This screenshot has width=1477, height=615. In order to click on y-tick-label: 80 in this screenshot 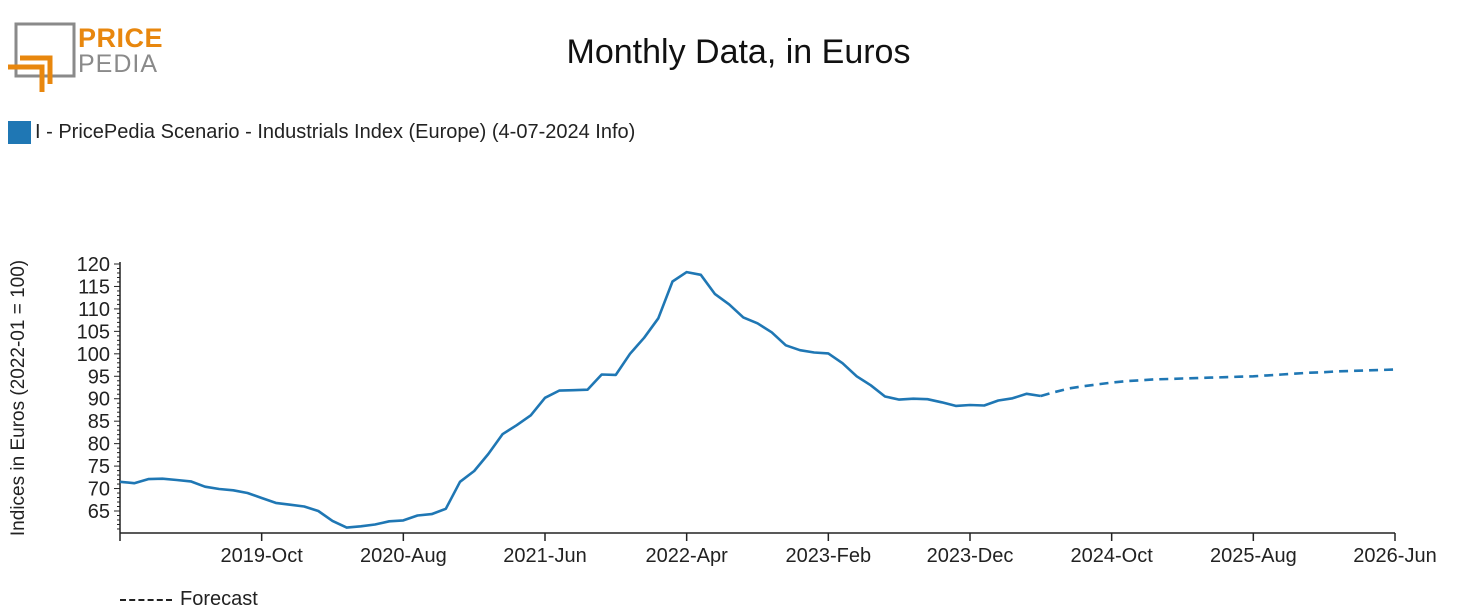, I will do `click(99, 445)`.